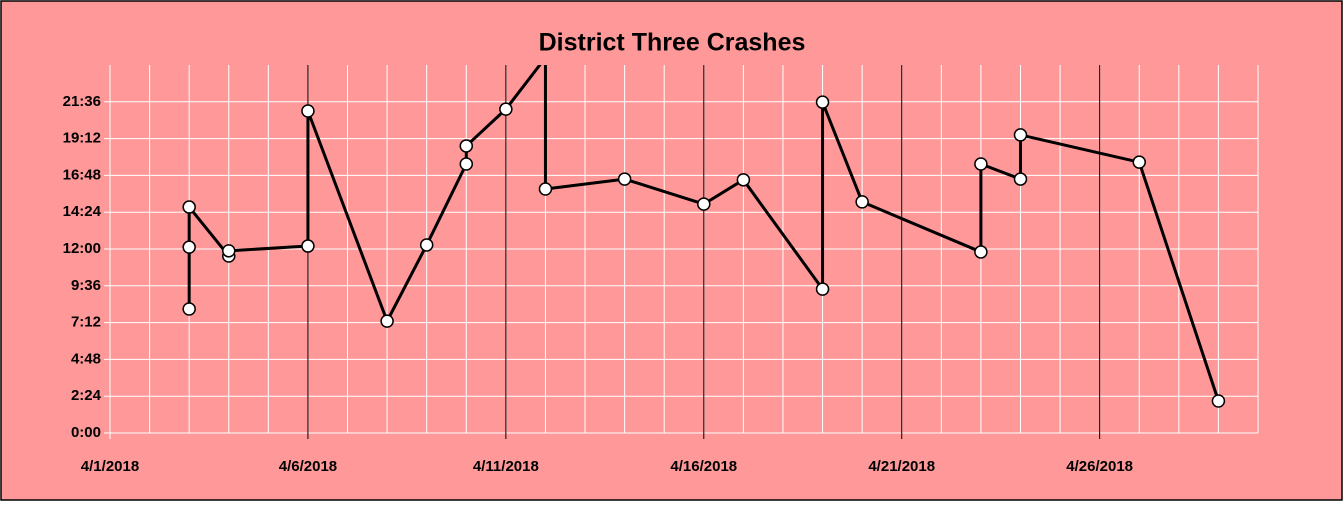 The image size is (1343, 506). Describe the element at coordinates (86, 395) in the screenshot. I see `y-tick-label: 2:24` at that location.